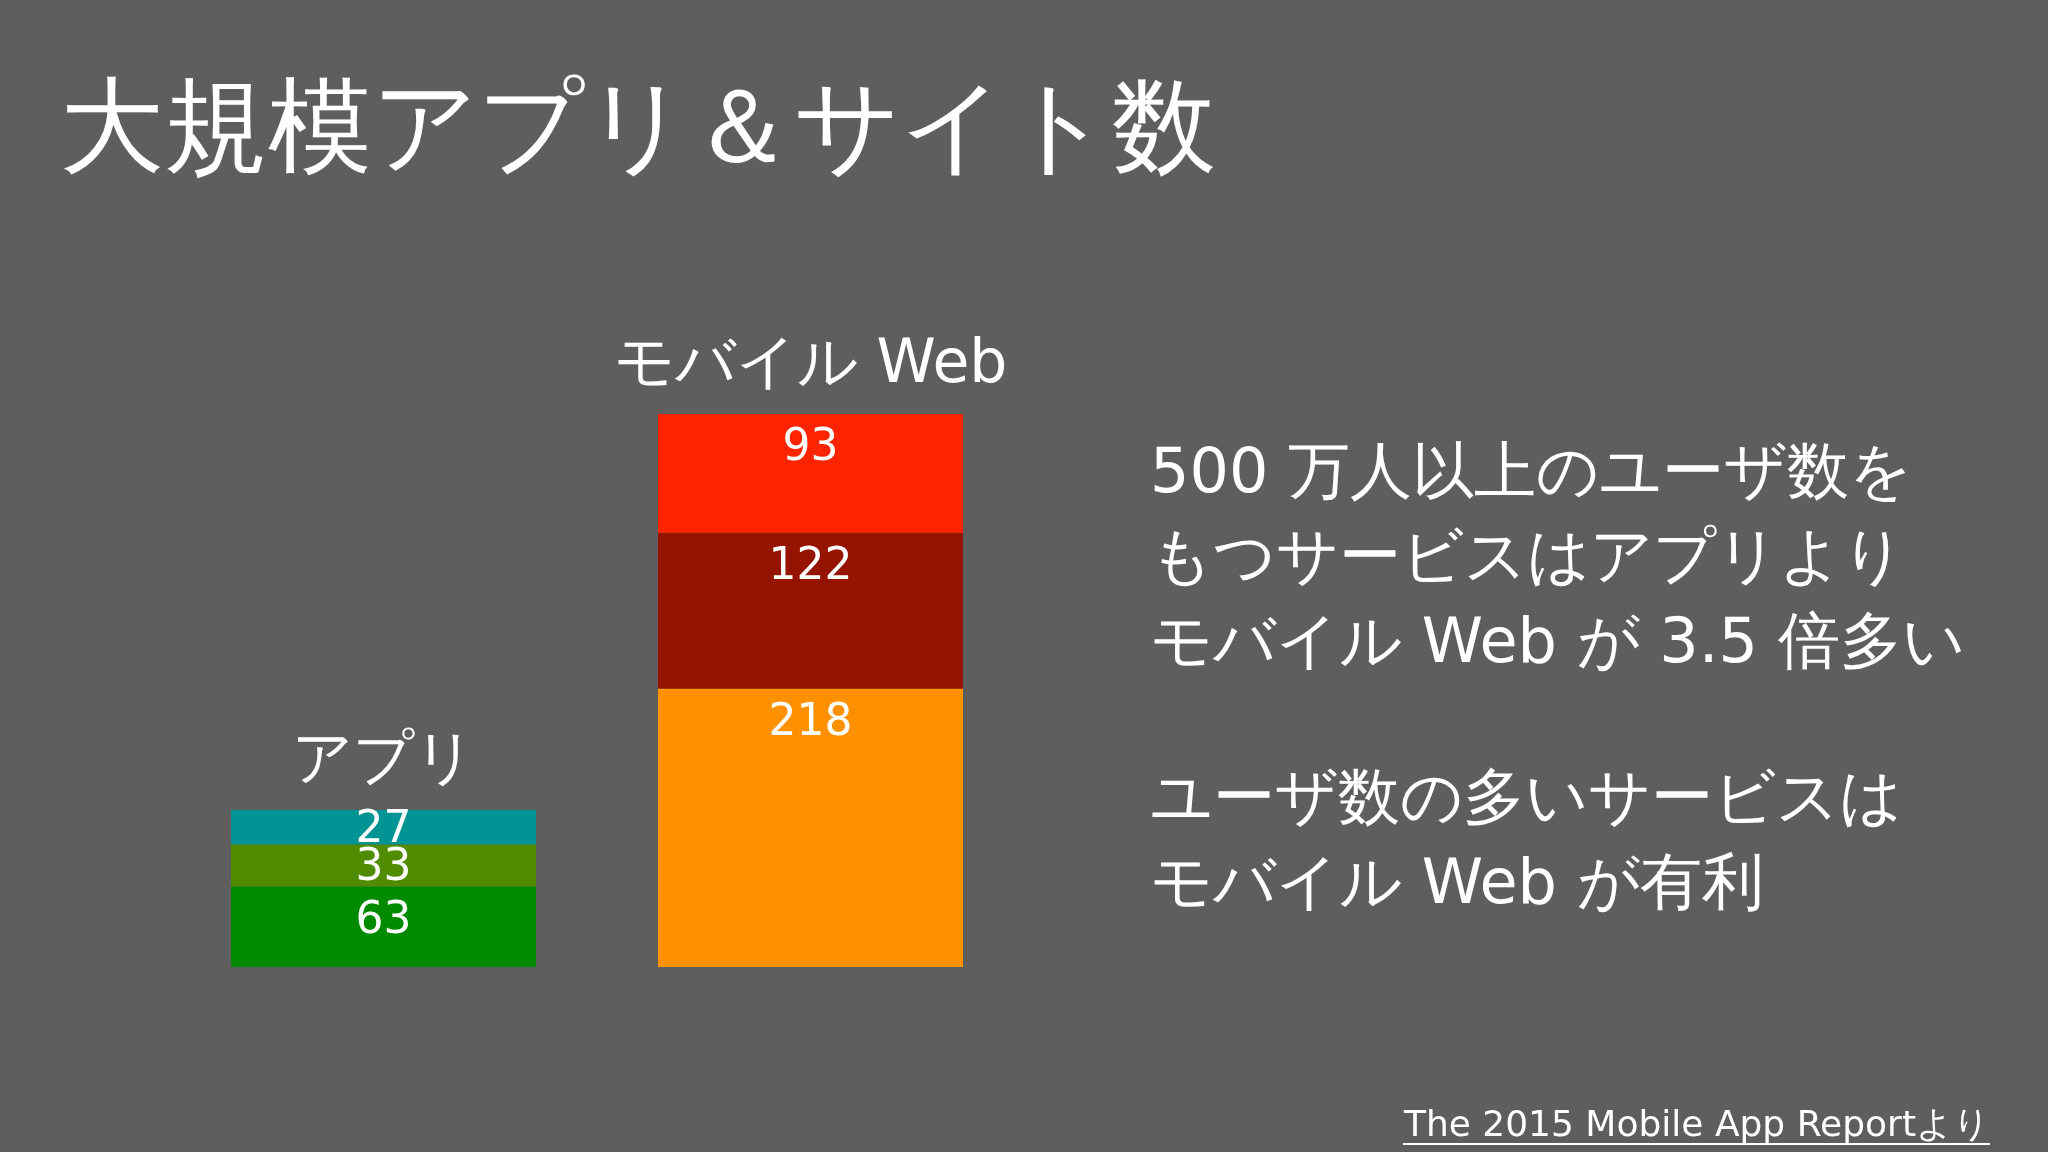 This screenshot has height=1152, width=2048. What do you see at coordinates (1526, 796) in the screenshot?
I see `text: ユーザ数の多いサービスは` at bounding box center [1526, 796].